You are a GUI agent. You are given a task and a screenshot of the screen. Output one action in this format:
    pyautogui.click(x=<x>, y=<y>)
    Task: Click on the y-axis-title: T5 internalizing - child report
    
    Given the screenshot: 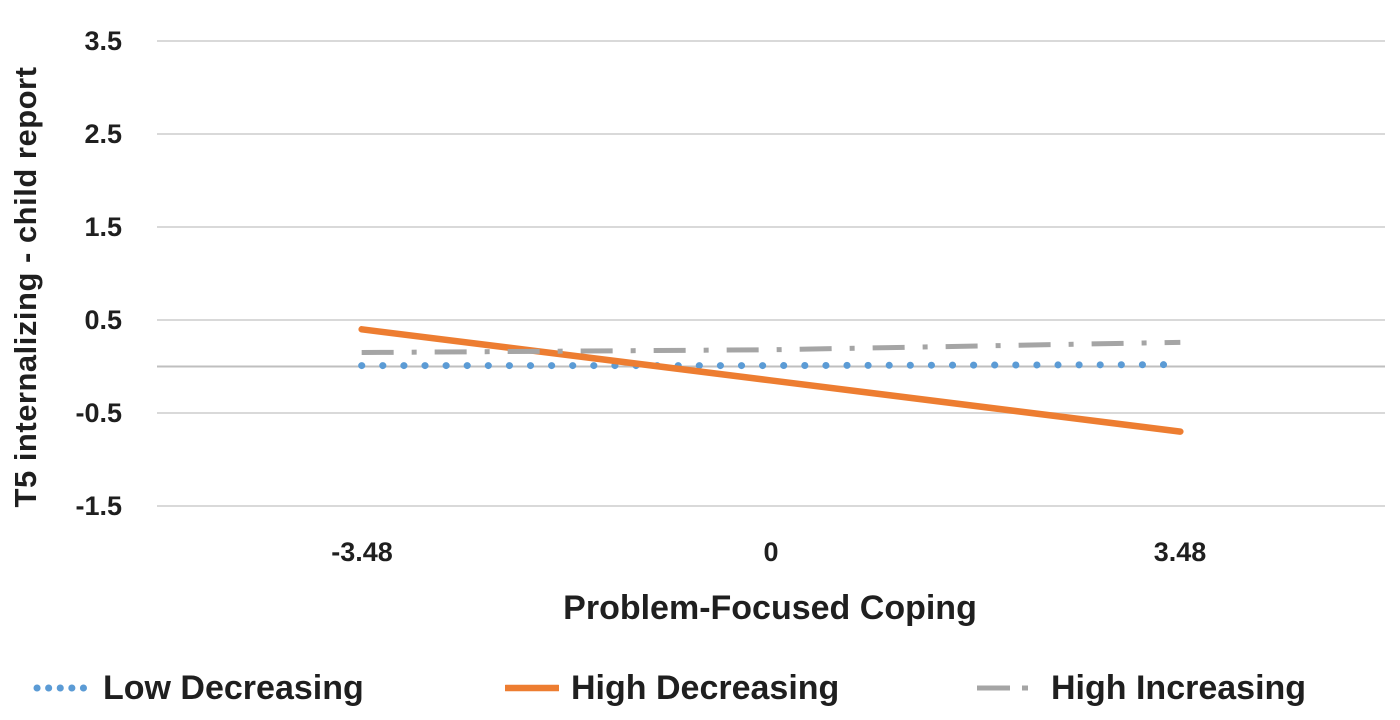 What is the action you would take?
    pyautogui.click(x=25, y=287)
    